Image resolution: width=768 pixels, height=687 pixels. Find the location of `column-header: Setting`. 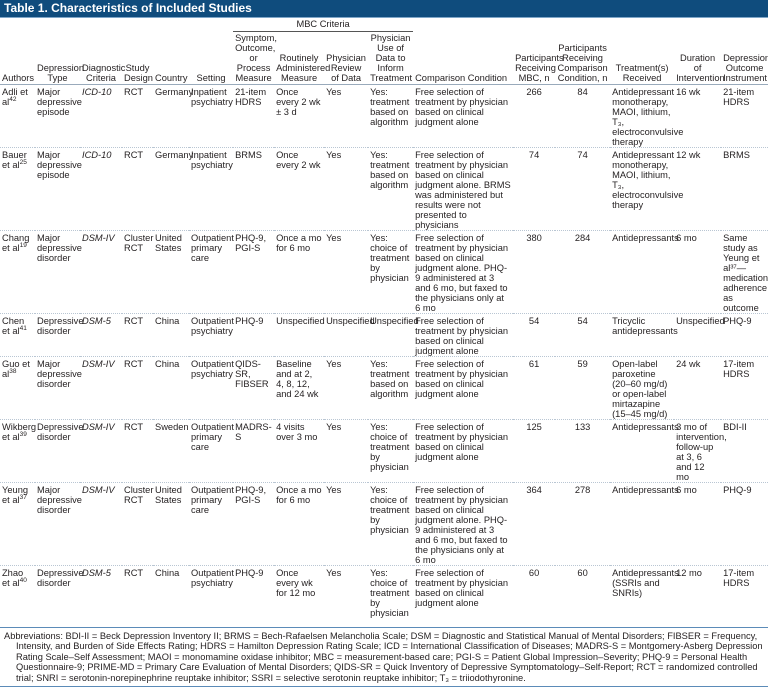

column-header: Setting is located at coordinates (211, 58).